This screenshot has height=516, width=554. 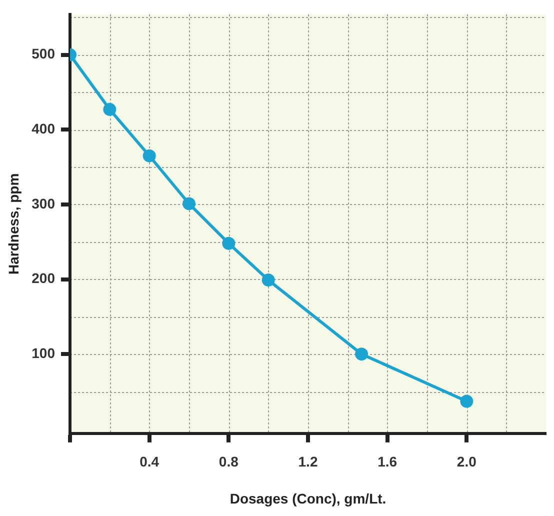 I want to click on x-tick-label: 1.6, so click(x=388, y=462).